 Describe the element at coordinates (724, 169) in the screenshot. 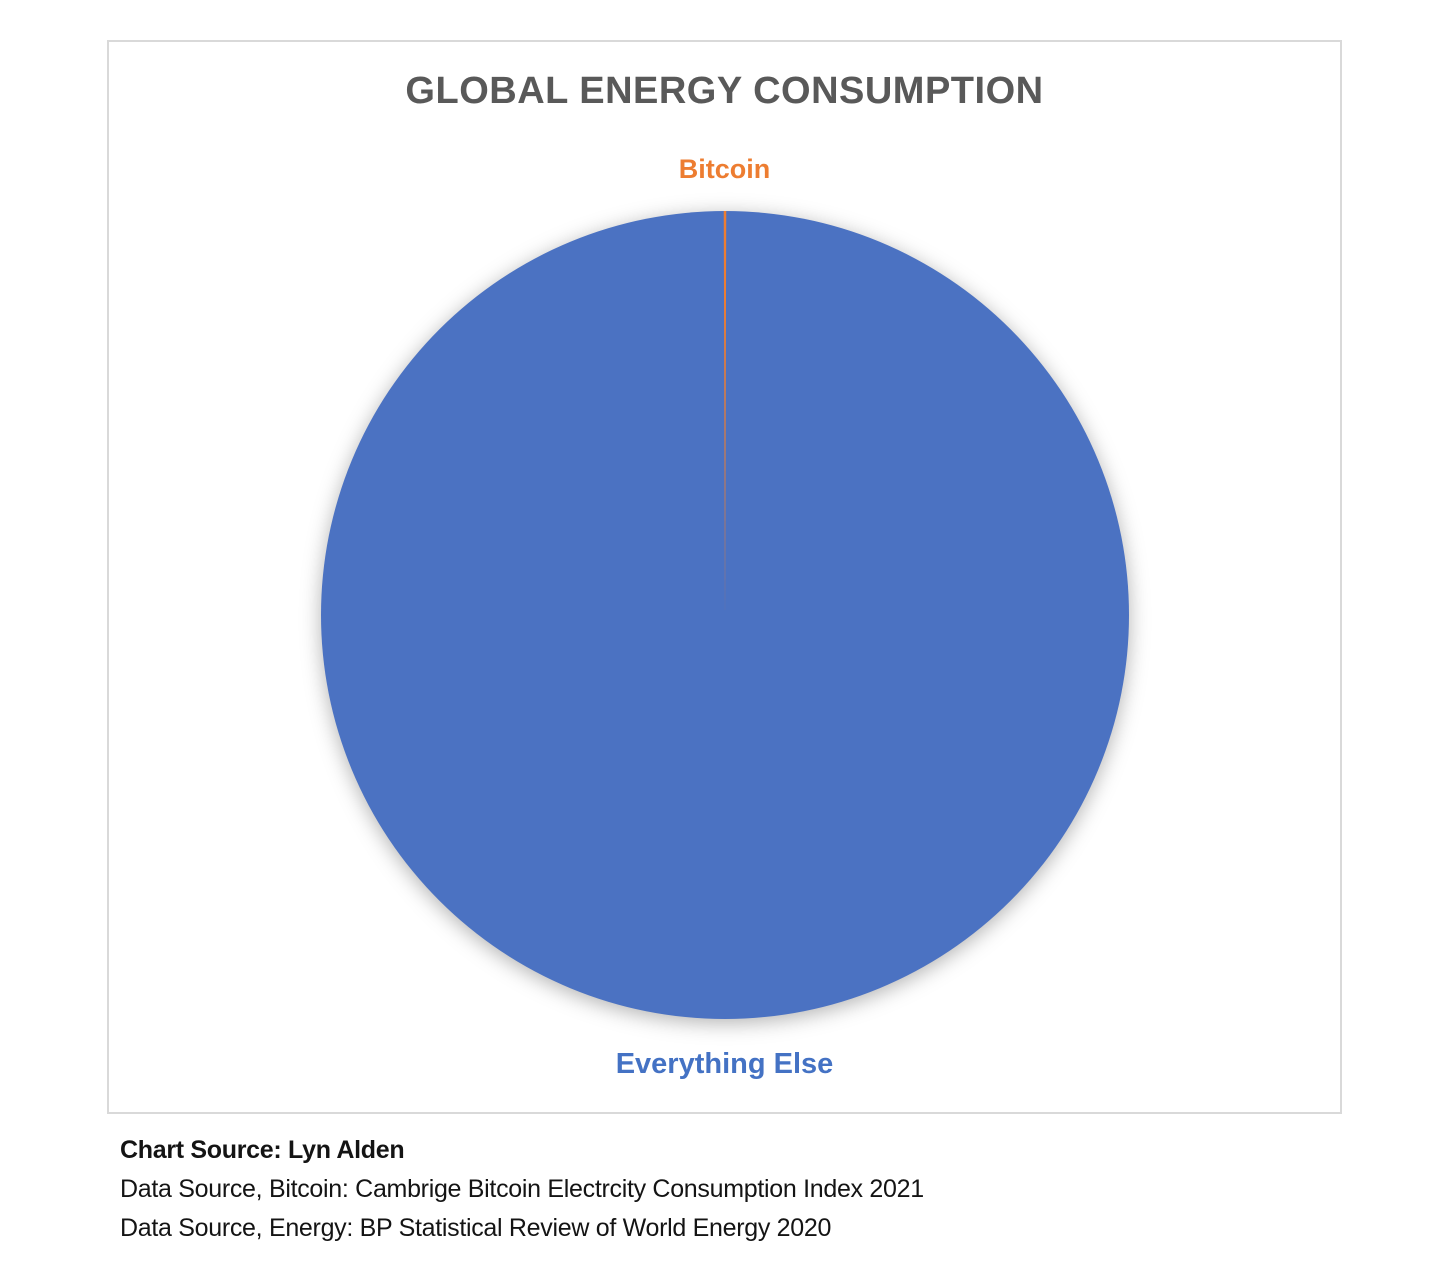

I see `pie-label-bitcoin: Bitcoin` at that location.